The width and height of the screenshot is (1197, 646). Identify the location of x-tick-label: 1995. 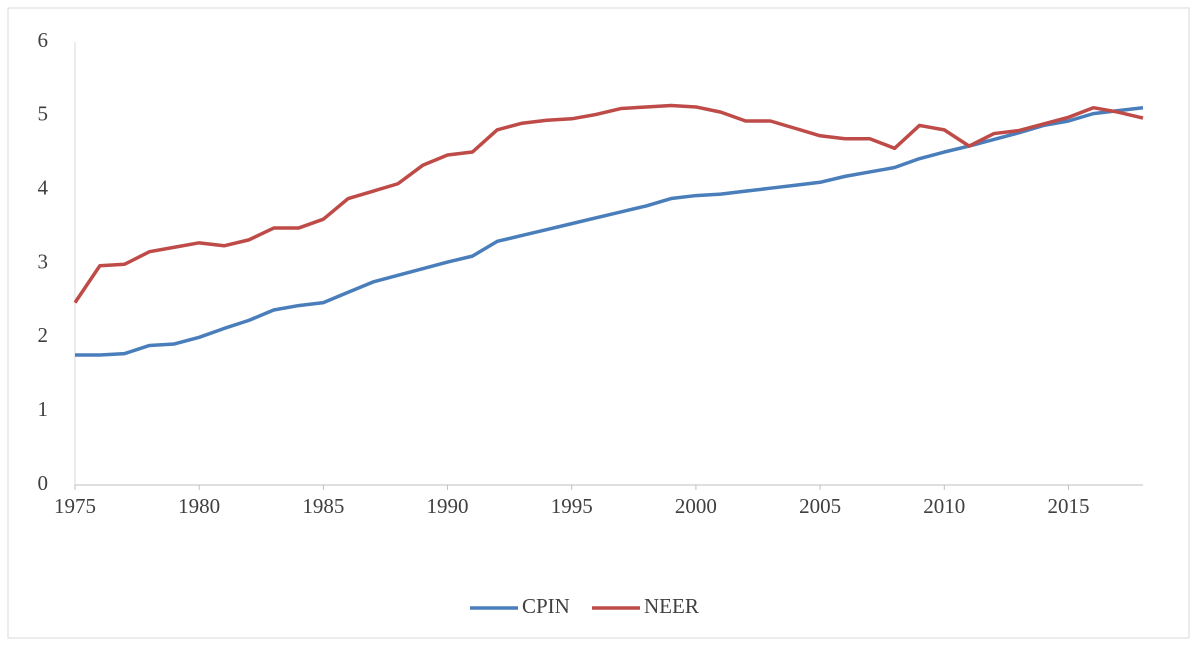
(572, 506).